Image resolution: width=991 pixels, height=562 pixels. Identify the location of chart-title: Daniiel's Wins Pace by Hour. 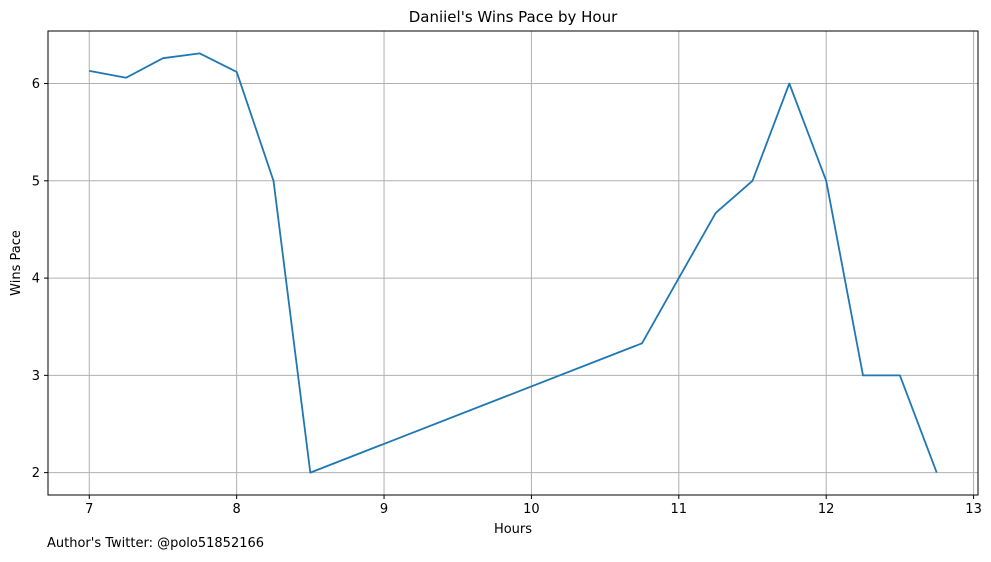
(513, 17).